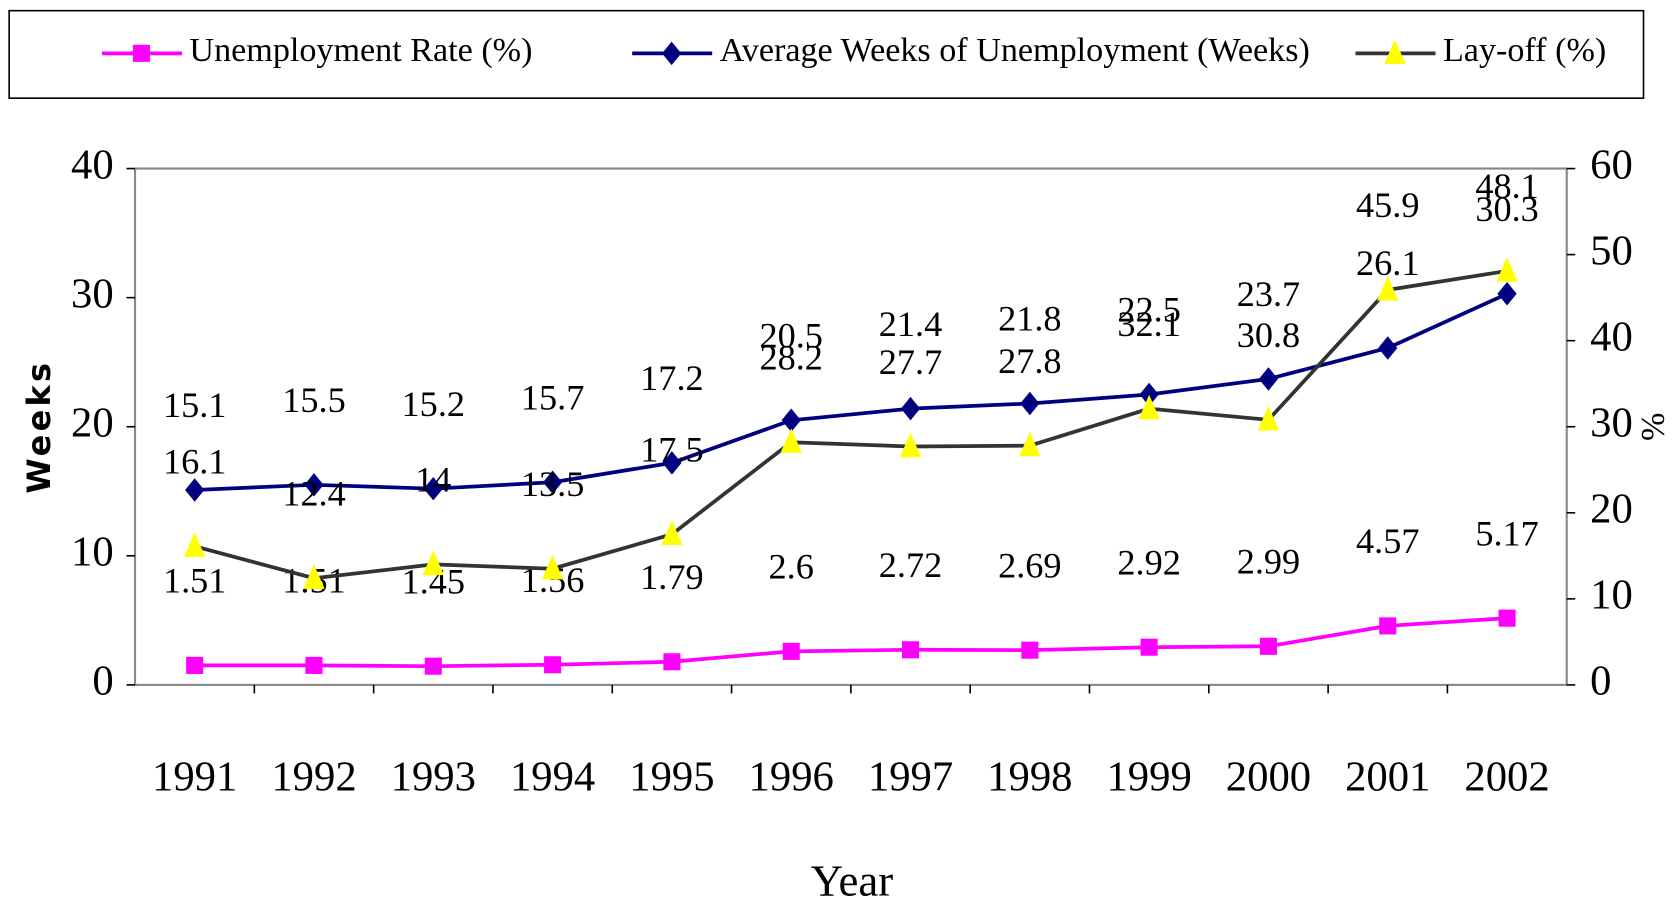 The height and width of the screenshot is (910, 1674). What do you see at coordinates (1653, 427) in the screenshot?
I see `y2-axis-label: %` at bounding box center [1653, 427].